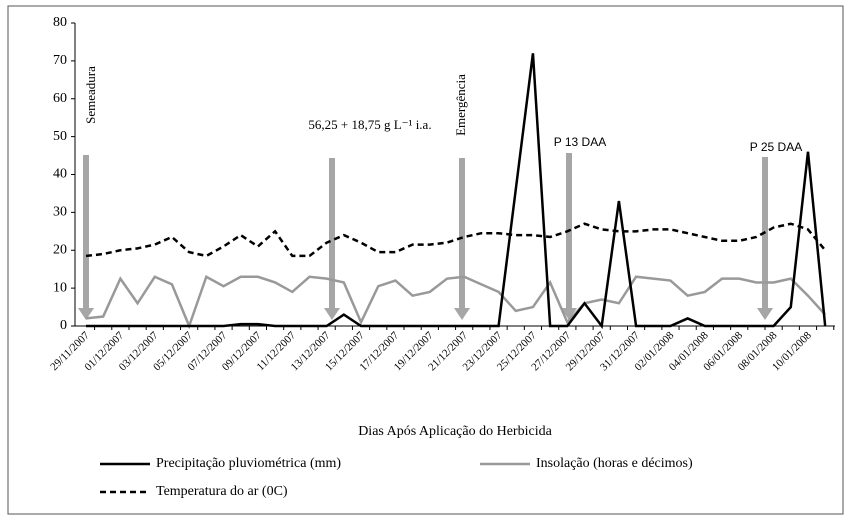 The height and width of the screenshot is (520, 851). Describe the element at coordinates (580, 142) in the screenshot. I see `annotation: P 13 DAA` at that location.